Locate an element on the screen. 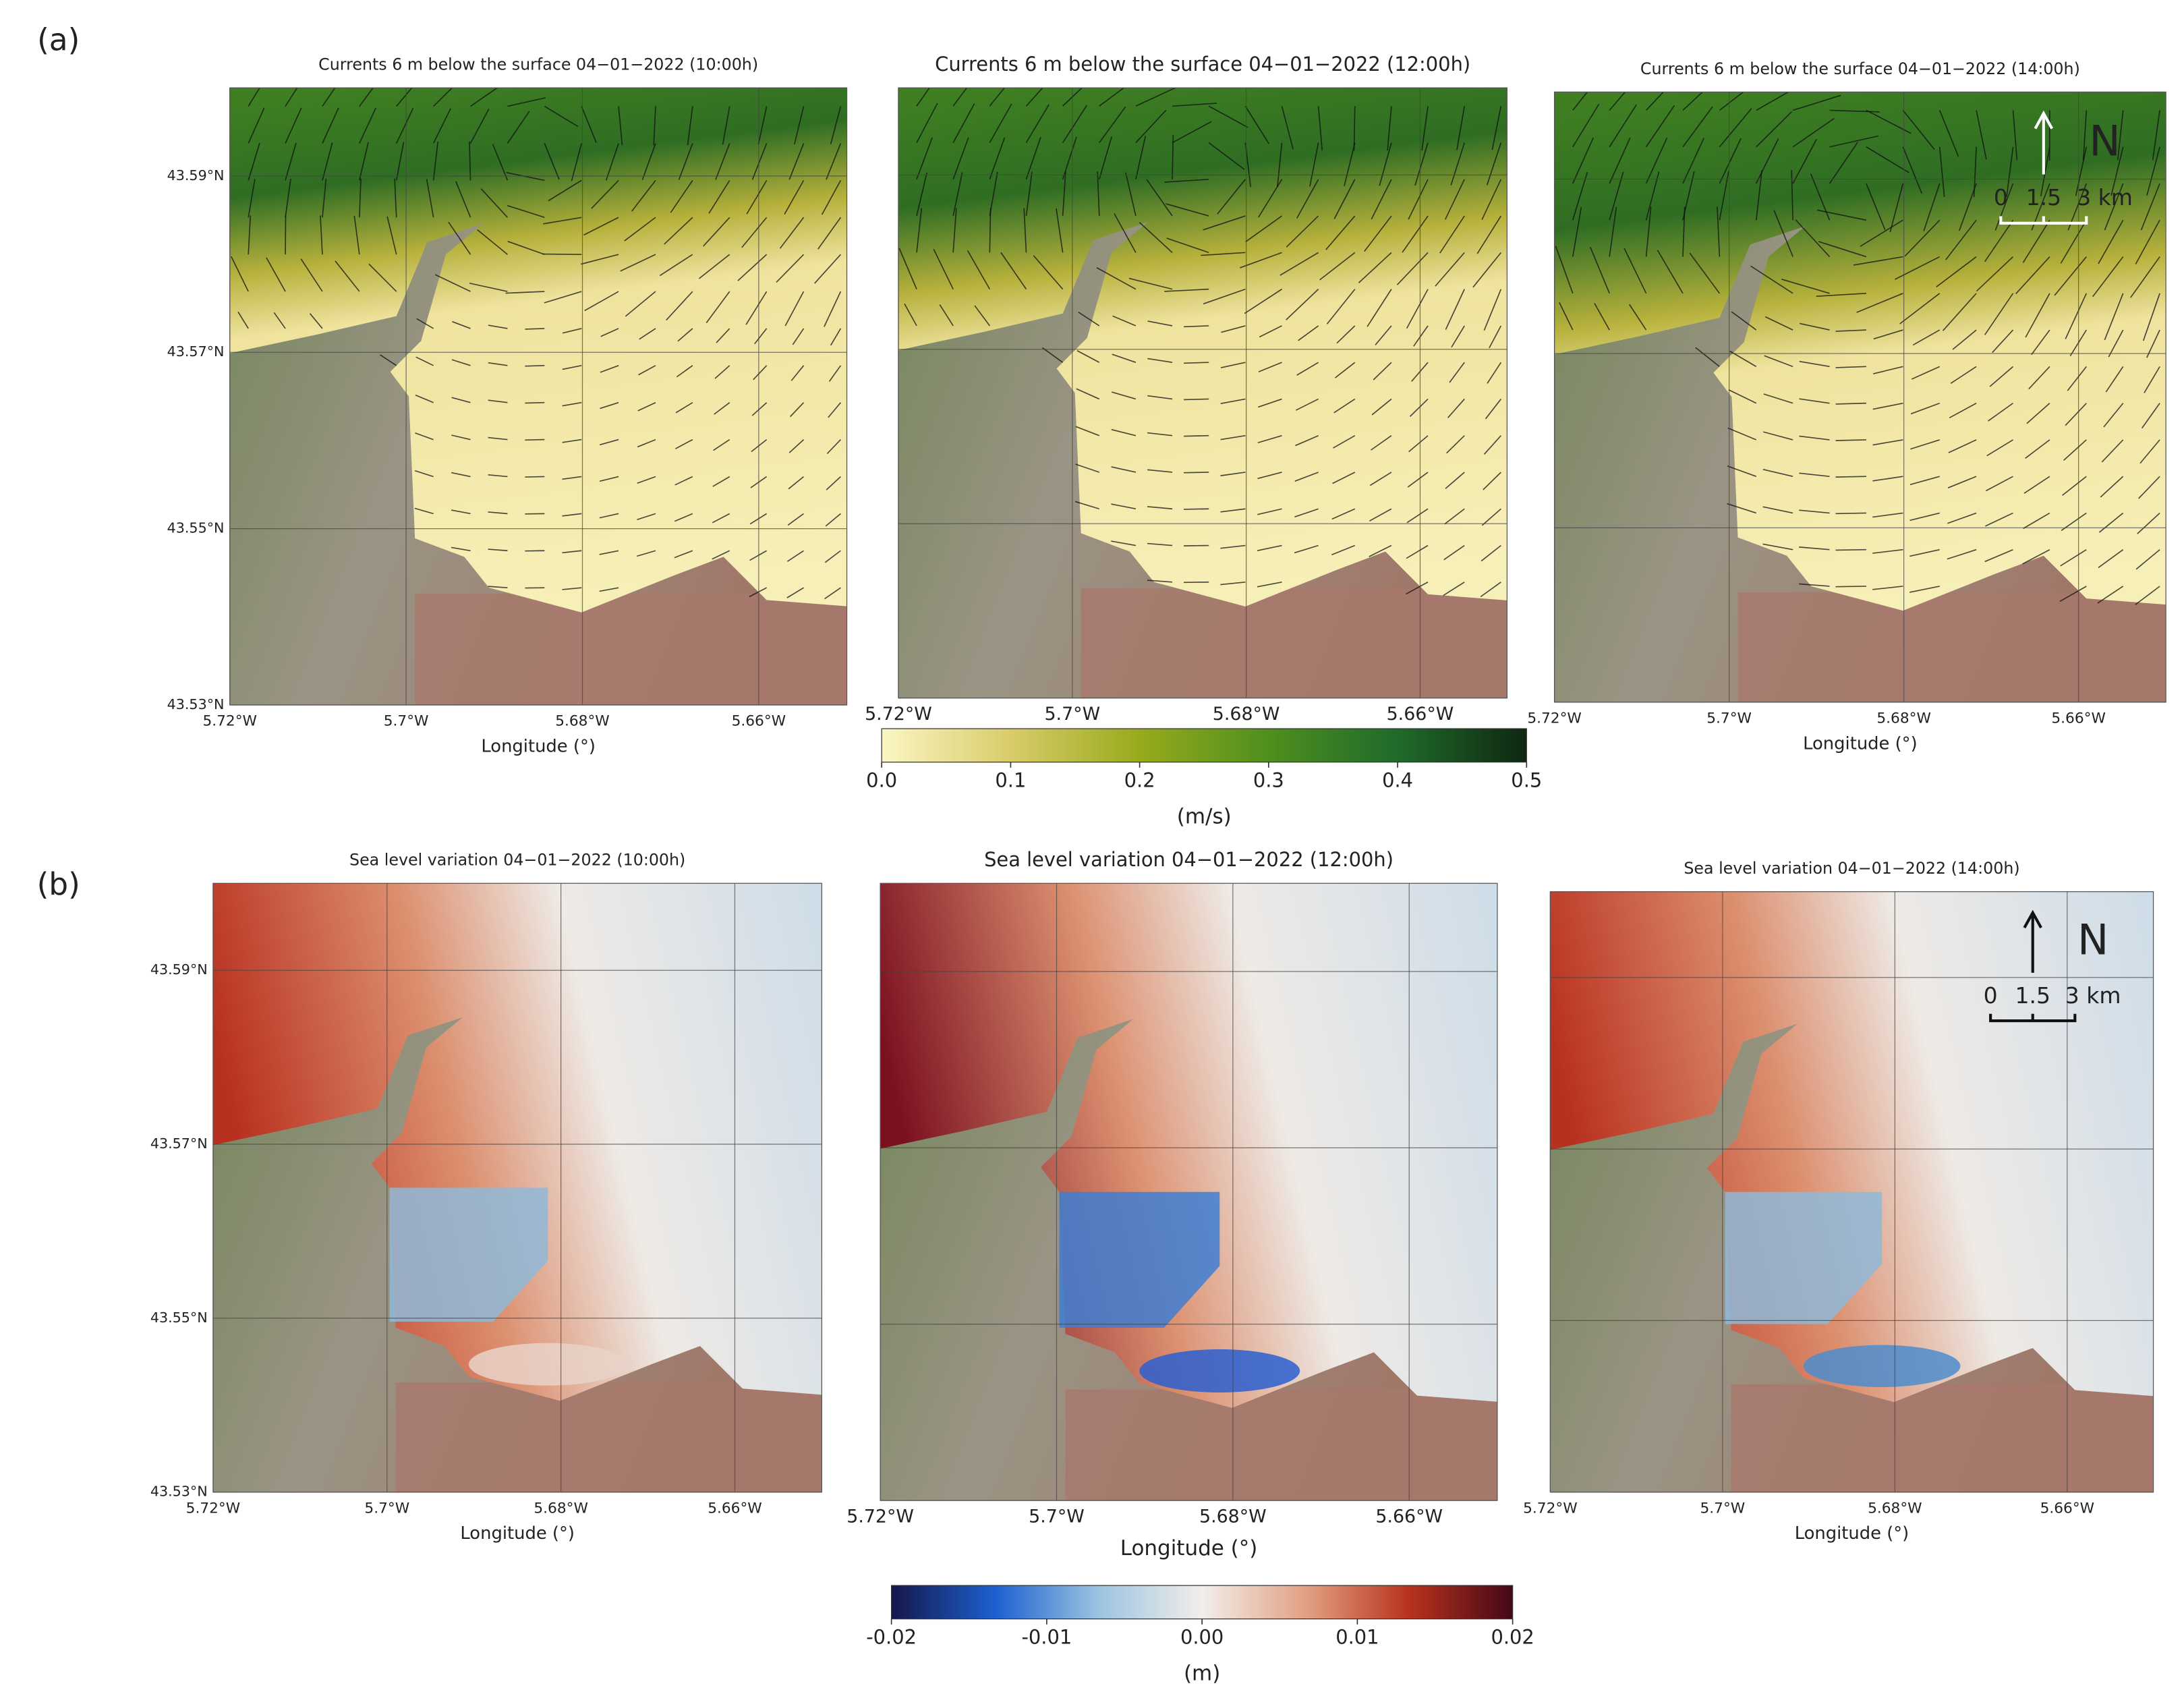 Image resolution: width=2184 pixels, height=1690 pixels. north-arrow-head is located at coordinates (2044, 120).